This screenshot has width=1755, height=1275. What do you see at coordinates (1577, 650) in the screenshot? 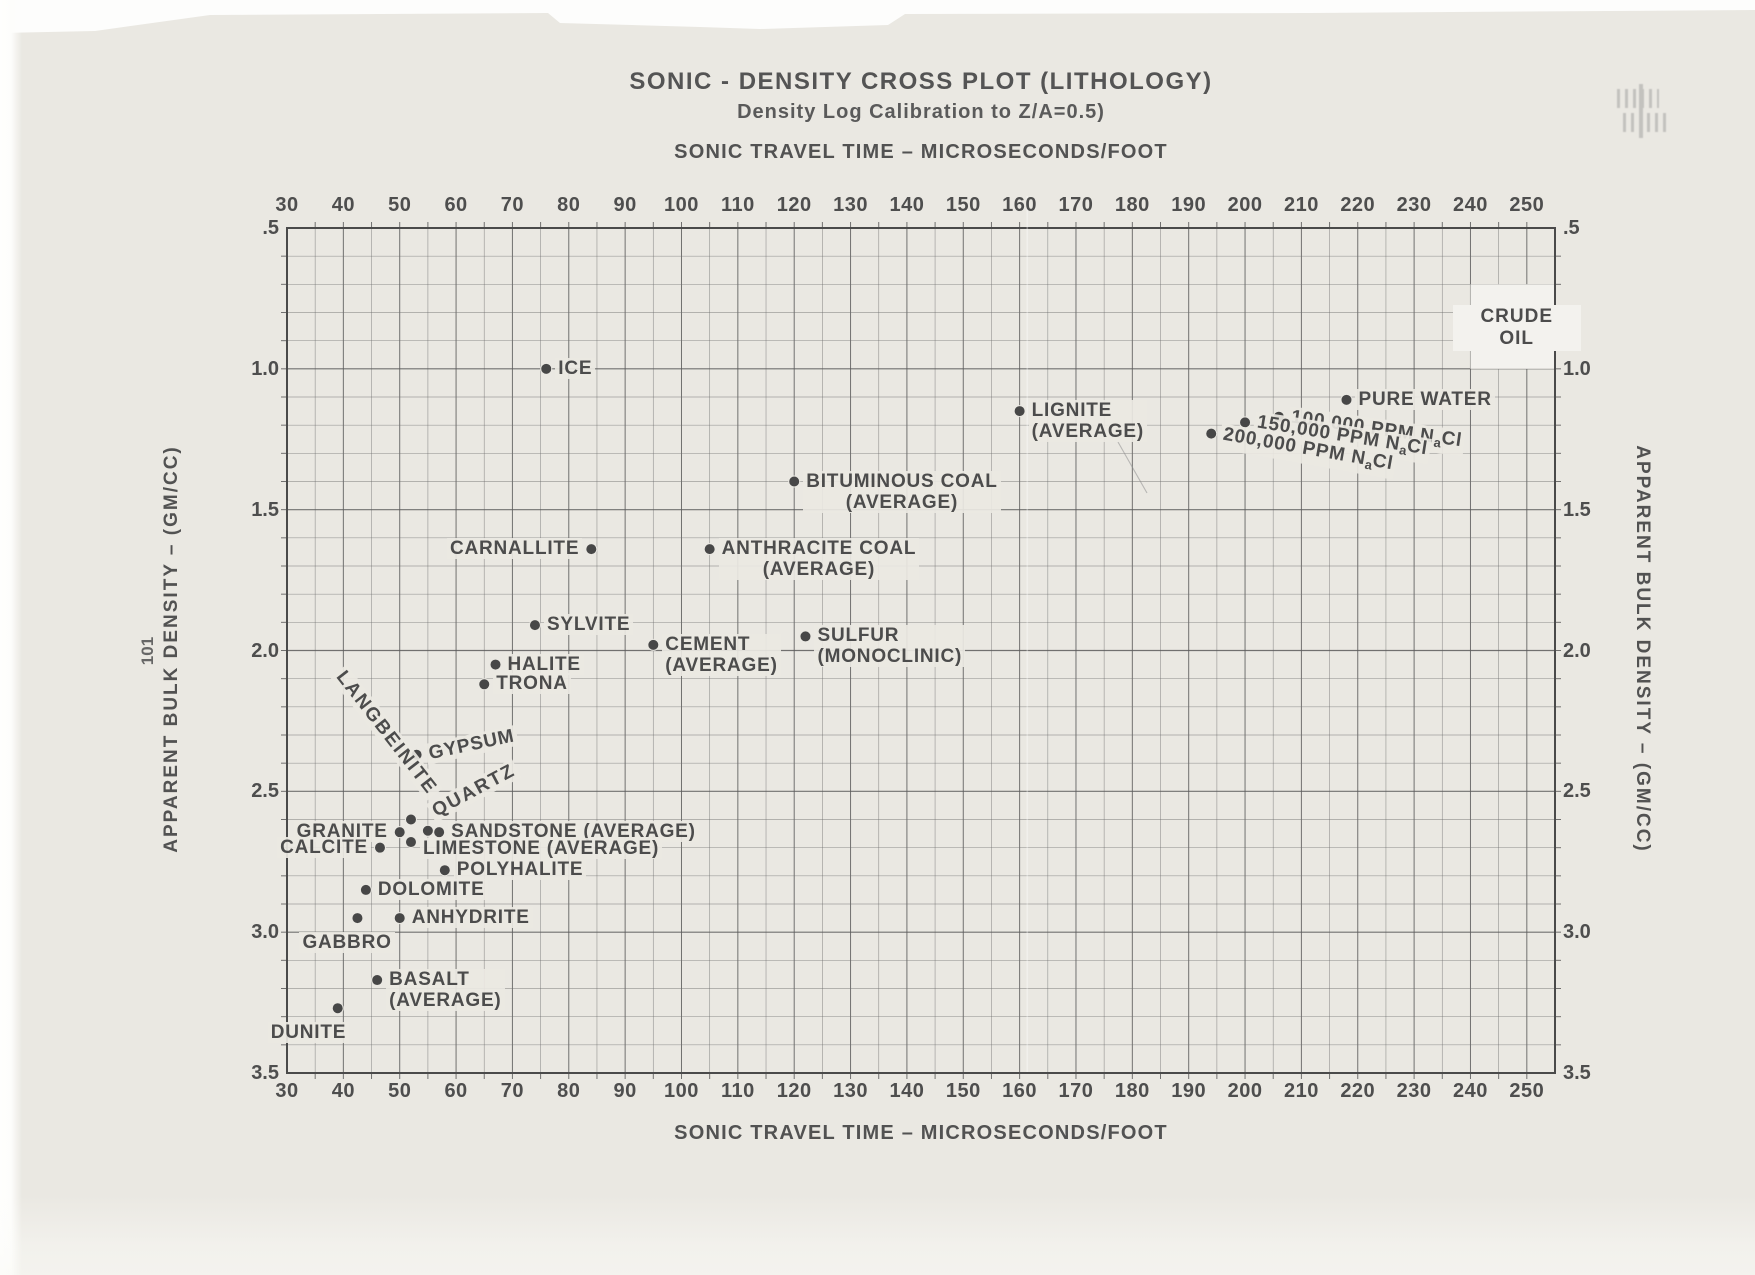
I see `y-tick-label-right-2.0: 2.0` at bounding box center [1577, 650].